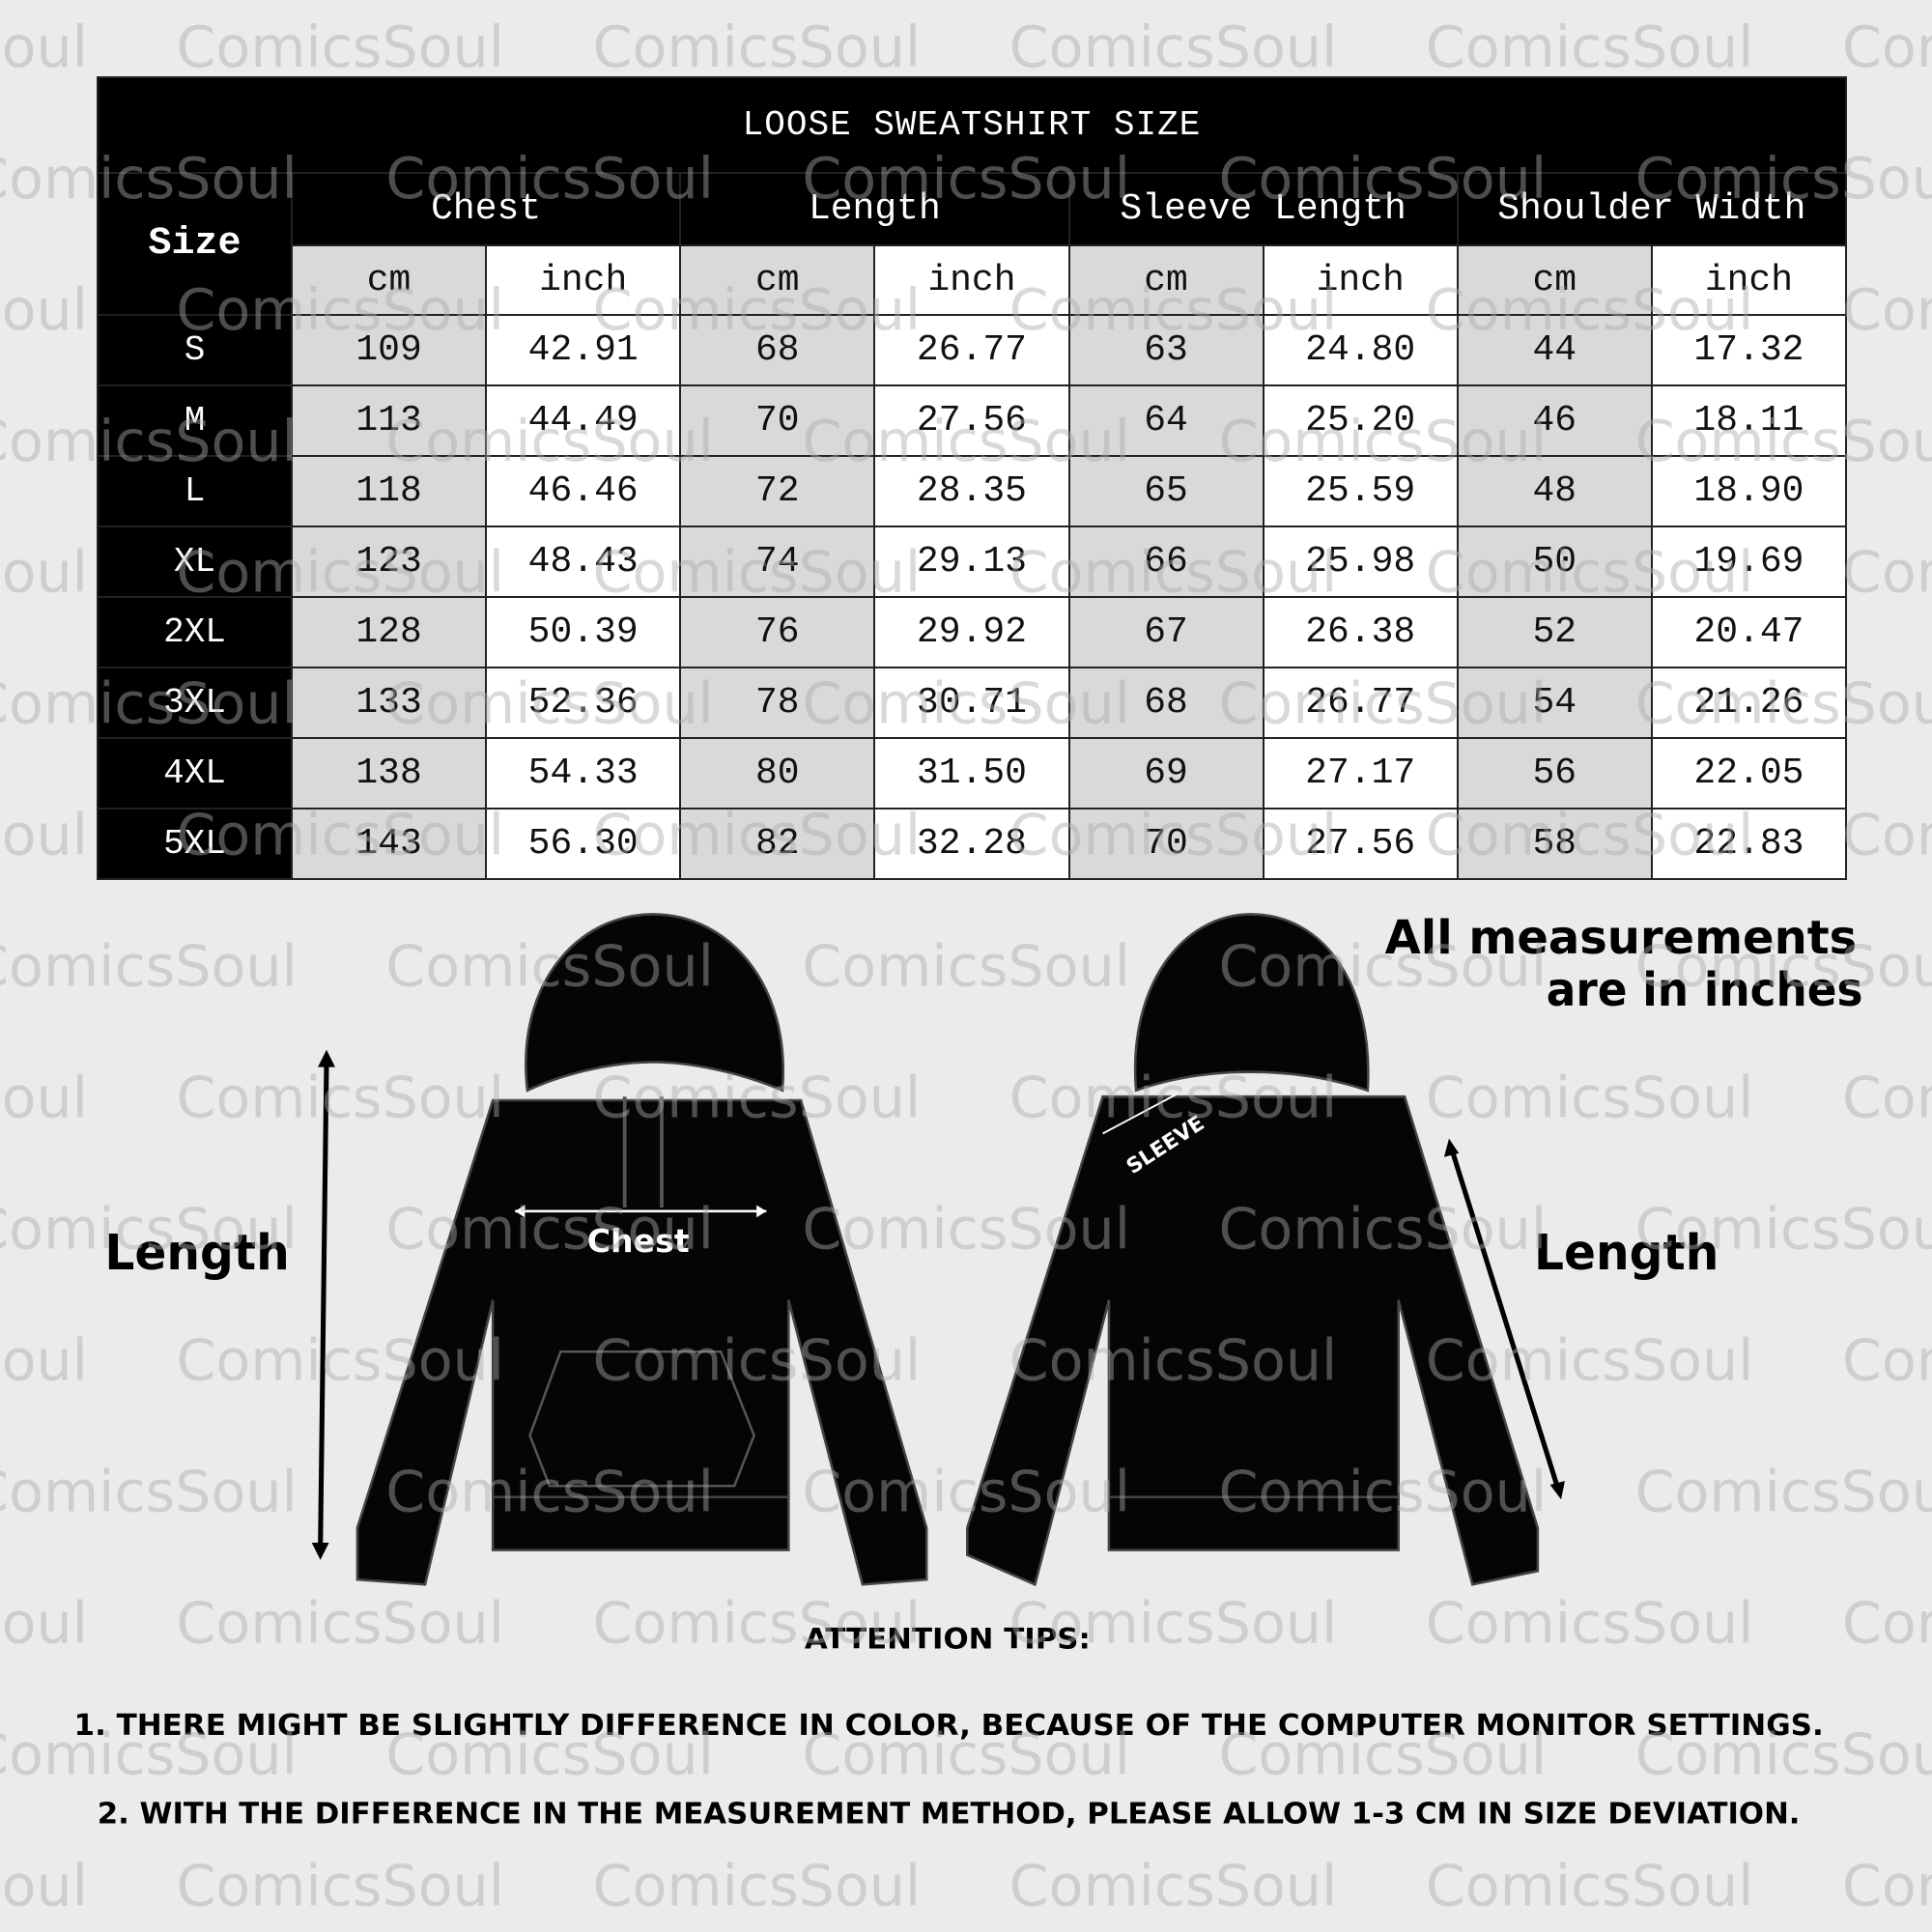  I want to click on table-row: 4XL 138 54.33 80 31.50 69 27.17 56 22.05, so click(972, 773).